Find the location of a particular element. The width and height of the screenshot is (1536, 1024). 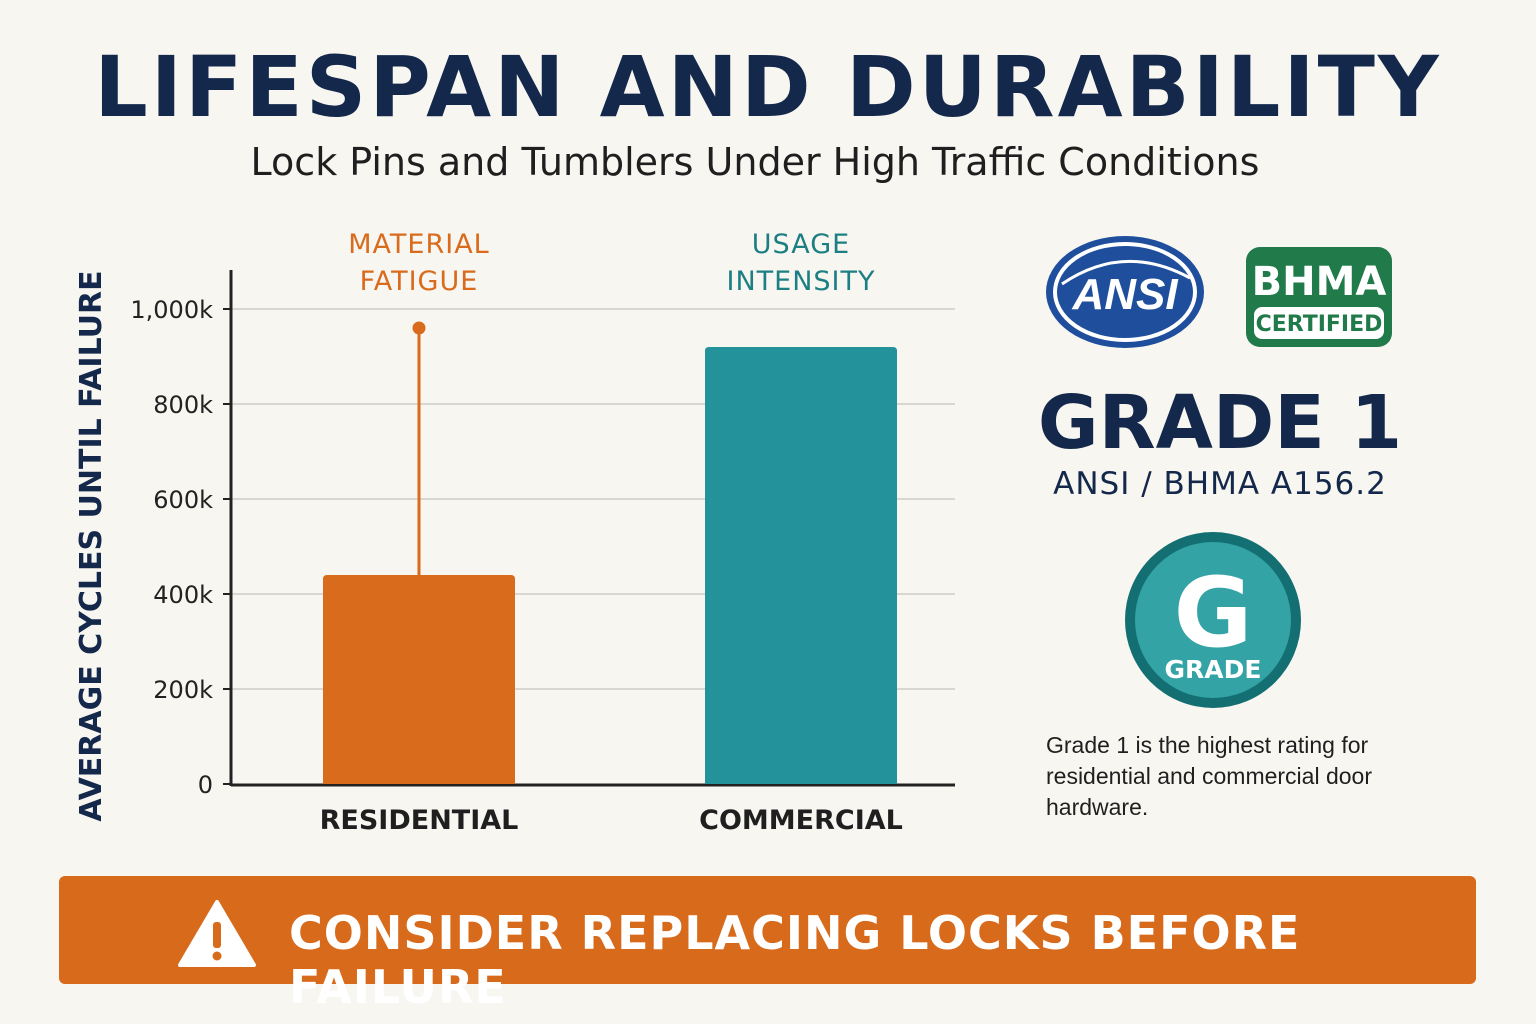

grade-badge-letter: G is located at coordinates (1213, 613).